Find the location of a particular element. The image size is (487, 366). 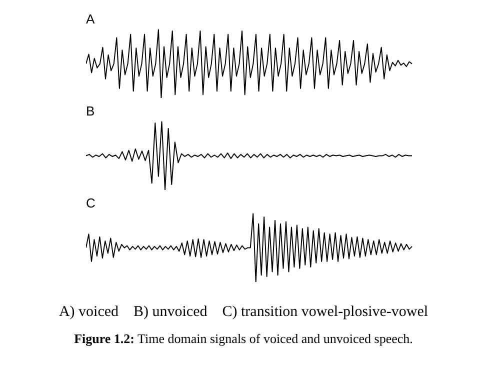

caption: Figure 1.2: Time domain signals of voiced and unvoiced speech. is located at coordinates (243, 338).